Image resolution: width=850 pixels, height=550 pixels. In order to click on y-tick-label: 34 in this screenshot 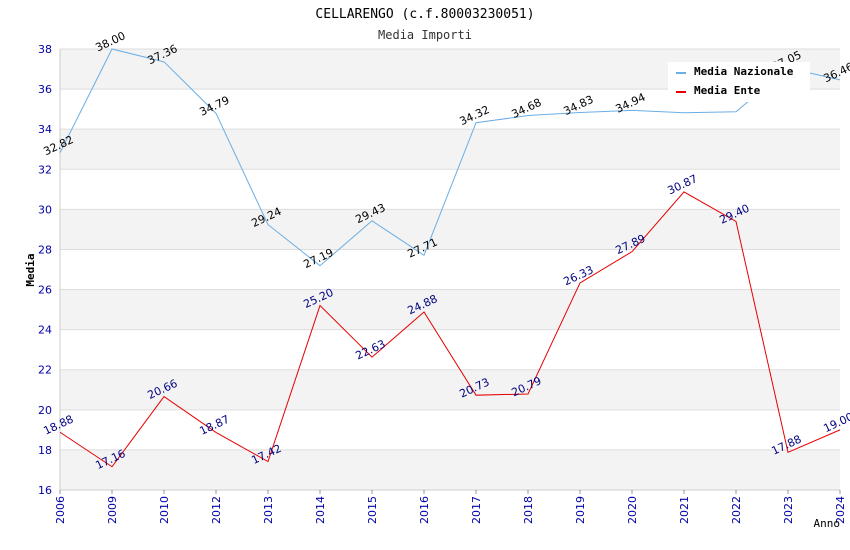, I will do `click(45, 129)`.